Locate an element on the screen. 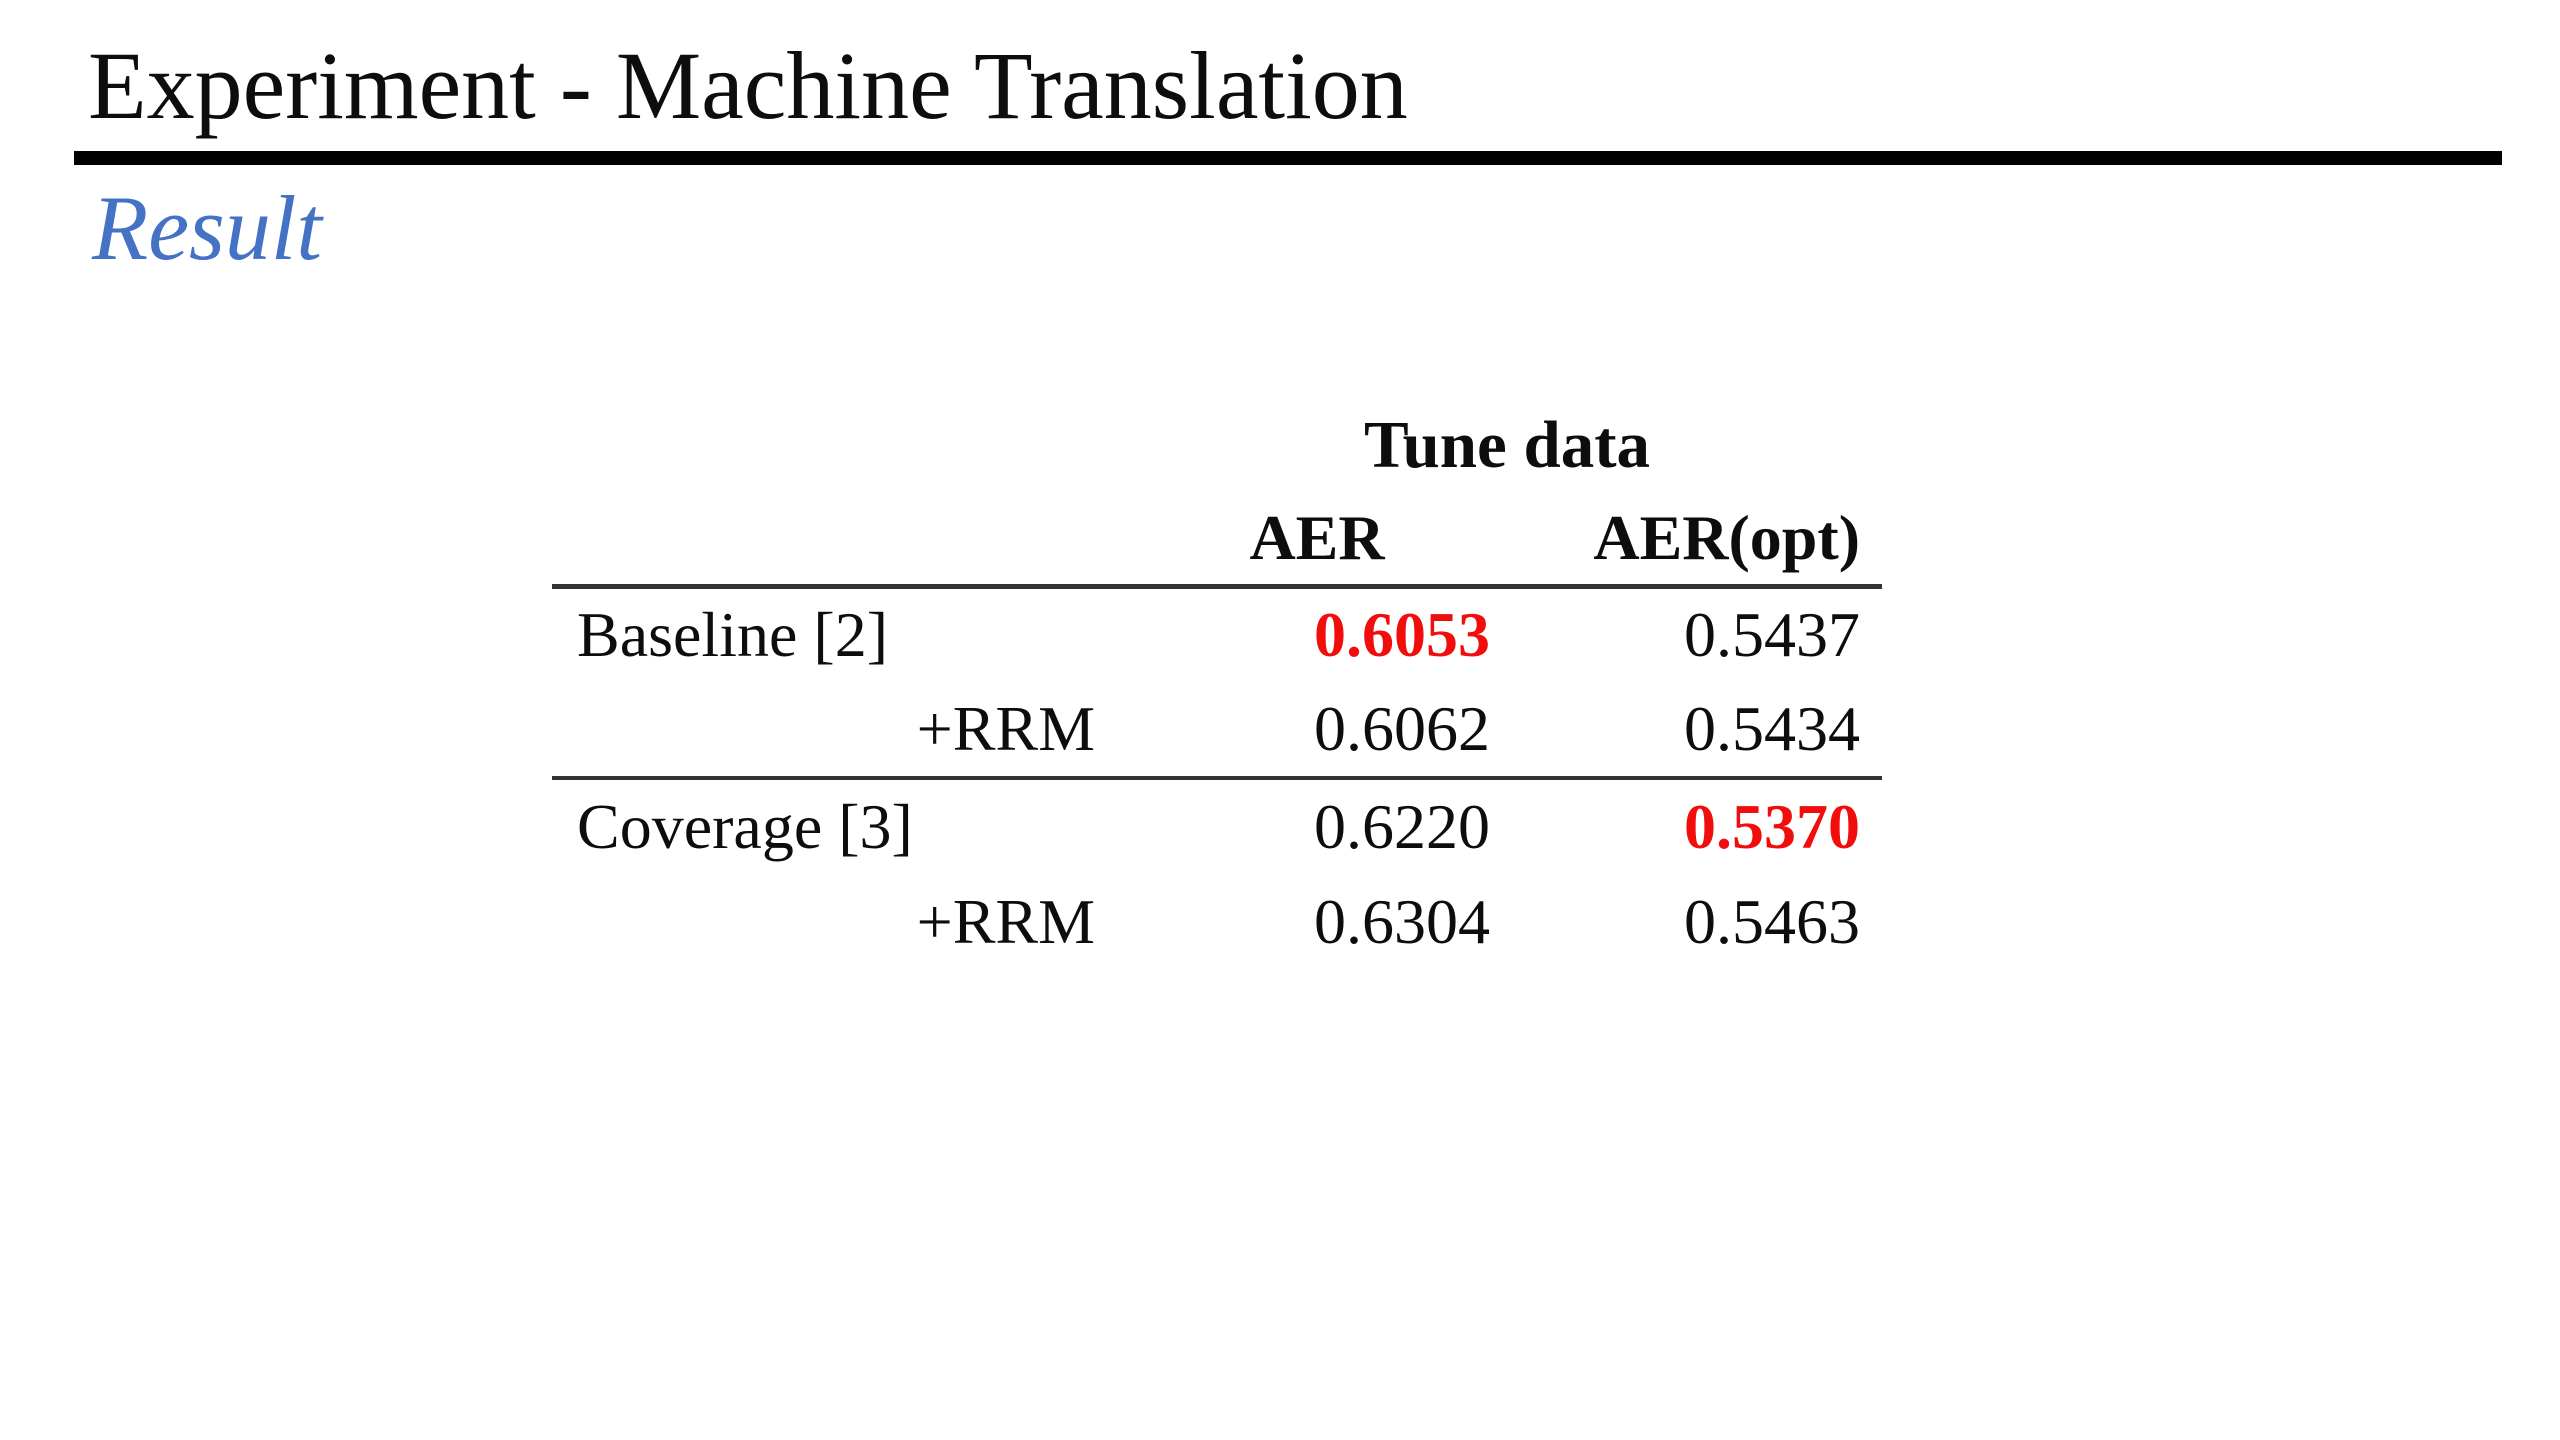 This screenshot has width=2560, height=1440. table-row-coverage-rrm: +RRM 0.6304 0.5463 is located at coordinates (1217, 922).